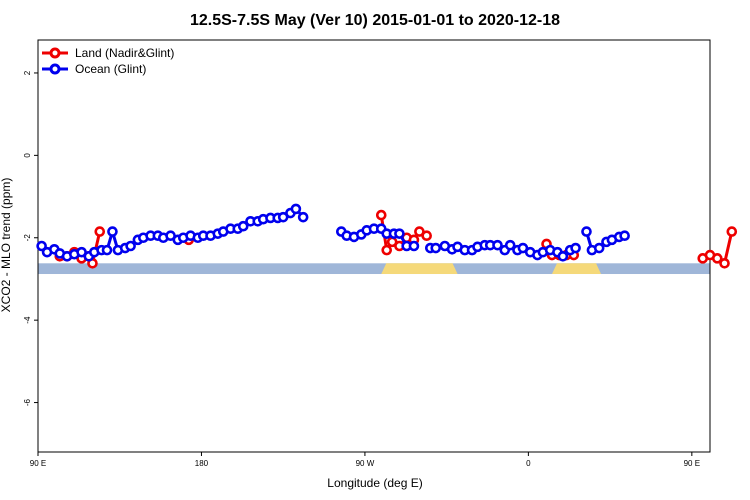  Describe the element at coordinates (27, 320) in the screenshot. I see `y-tick-label-3: -4` at that location.